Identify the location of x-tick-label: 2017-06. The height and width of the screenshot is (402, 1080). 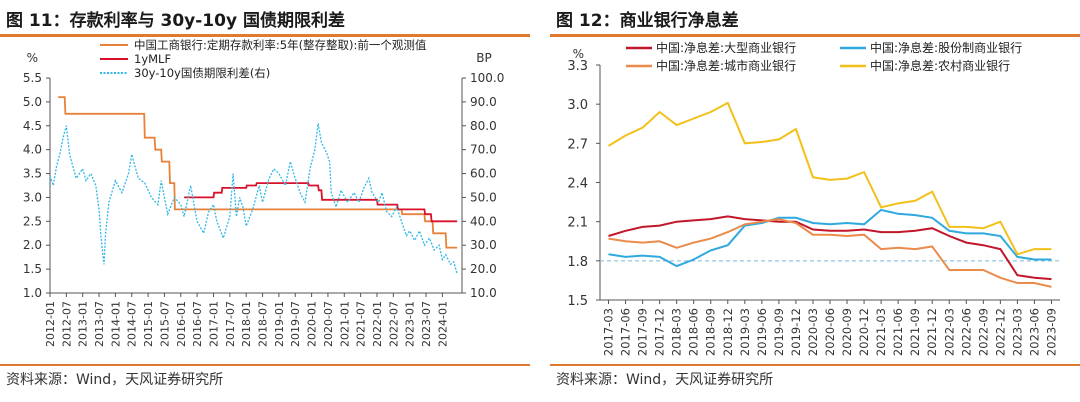
(626, 332).